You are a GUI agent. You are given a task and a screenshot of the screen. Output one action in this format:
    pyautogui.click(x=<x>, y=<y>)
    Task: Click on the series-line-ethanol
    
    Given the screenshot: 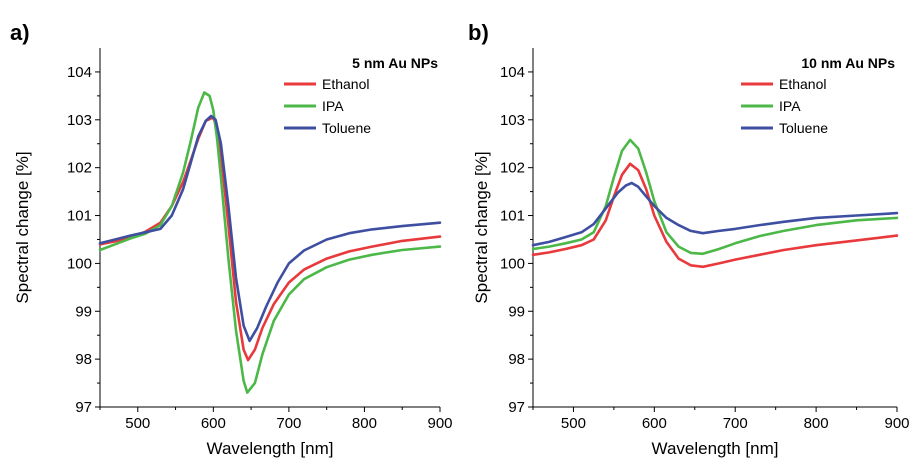 What is the action you would take?
    pyautogui.click(x=715, y=215)
    